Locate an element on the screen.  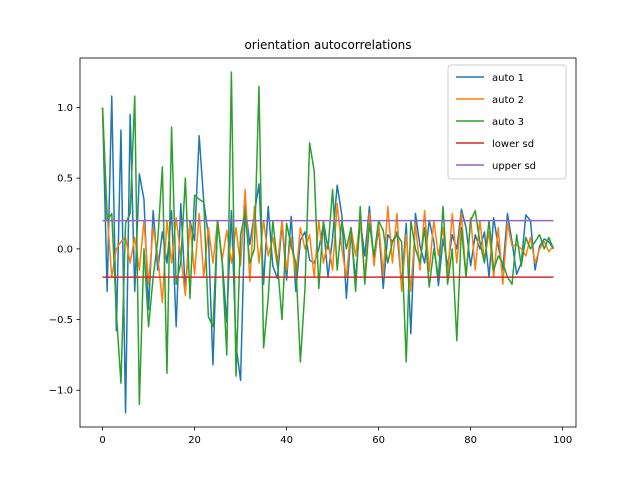
legend-label: upper sd is located at coordinates (514, 166).